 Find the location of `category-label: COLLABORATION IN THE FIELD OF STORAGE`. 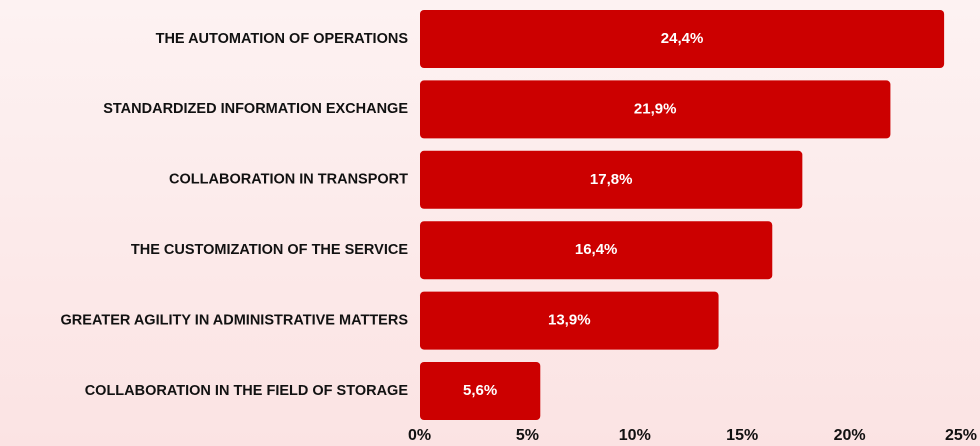

category-label: COLLABORATION IN THE FIELD OF STORAGE is located at coordinates (247, 391).